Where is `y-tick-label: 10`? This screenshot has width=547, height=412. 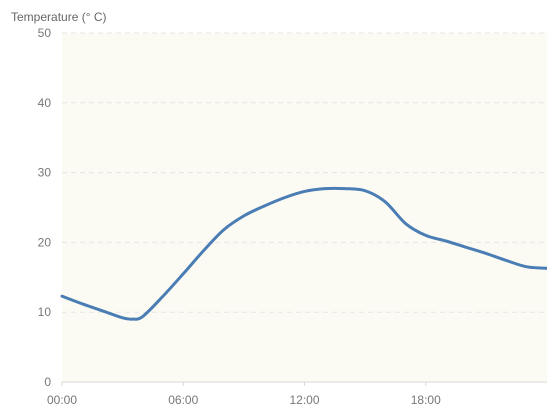 y-tick-label: 10 is located at coordinates (45, 312).